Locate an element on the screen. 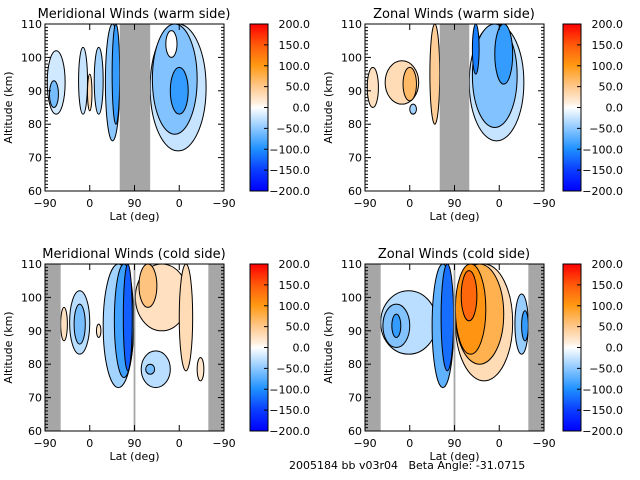 This screenshot has width=640, height=480. chart-title: Meridional Winds (cold side) is located at coordinates (133, 254).